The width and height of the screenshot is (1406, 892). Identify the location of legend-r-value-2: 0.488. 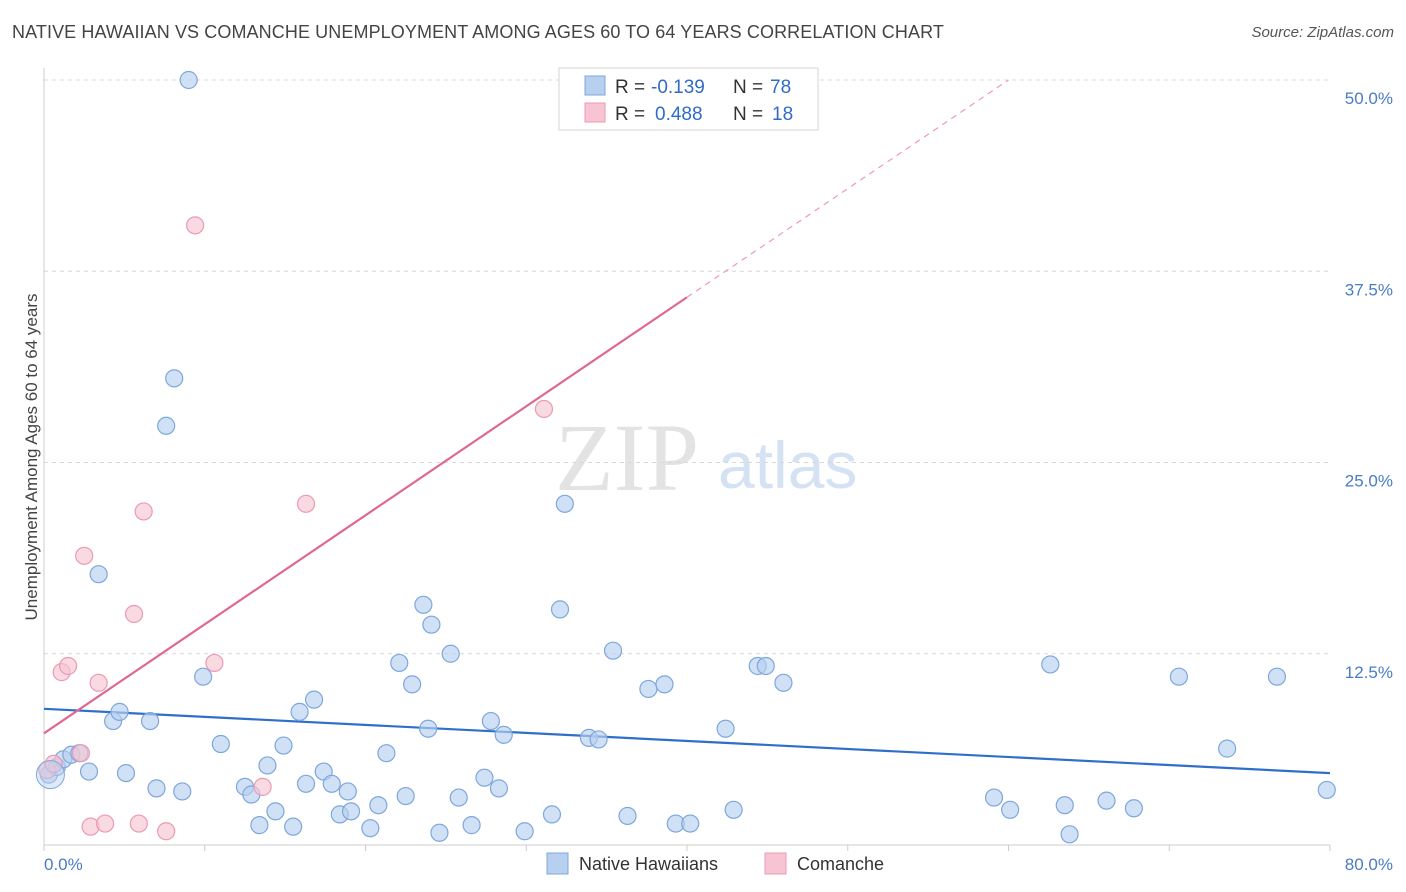
(679, 114).